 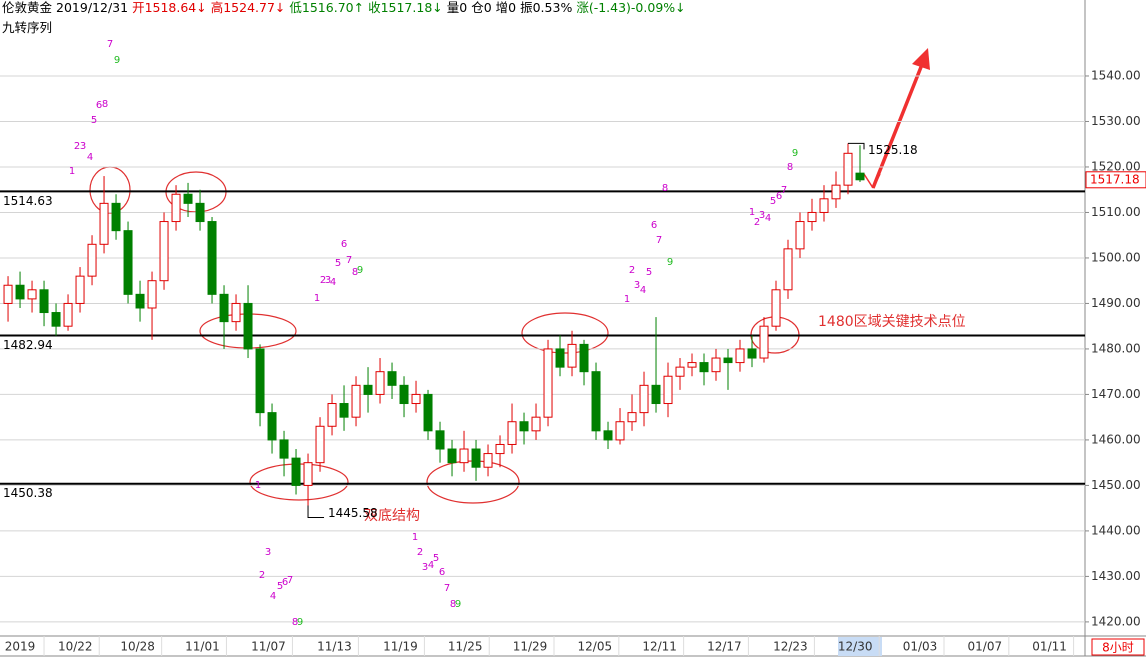 I want to click on x-tick-label: 12/23, so click(x=790, y=647).